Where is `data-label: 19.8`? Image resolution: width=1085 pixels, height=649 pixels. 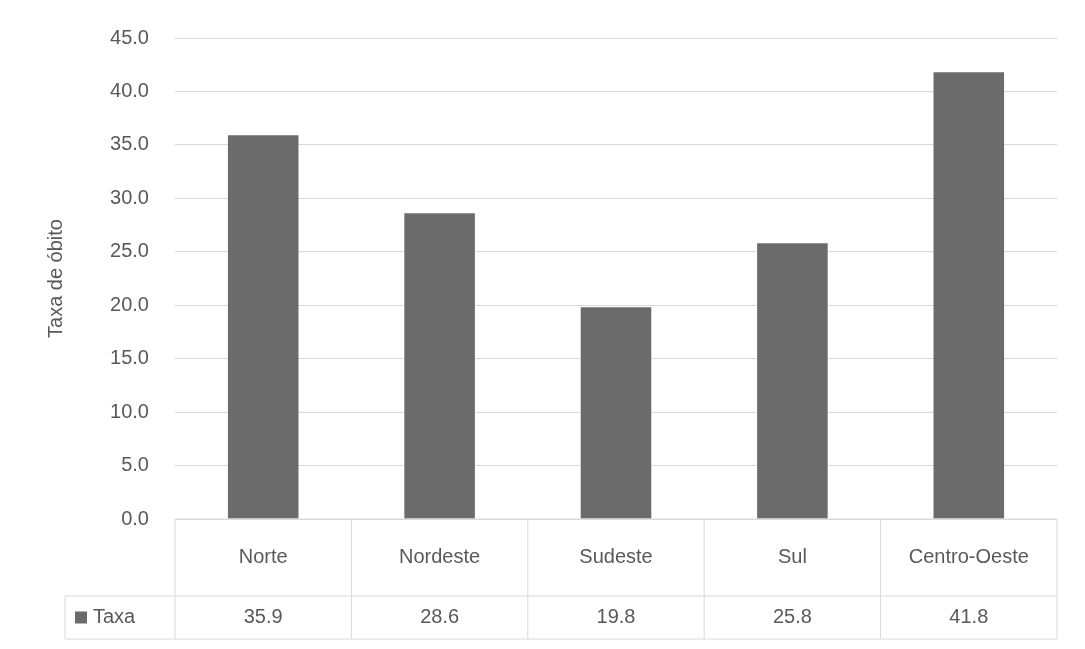 data-label: 19.8 is located at coordinates (616, 616).